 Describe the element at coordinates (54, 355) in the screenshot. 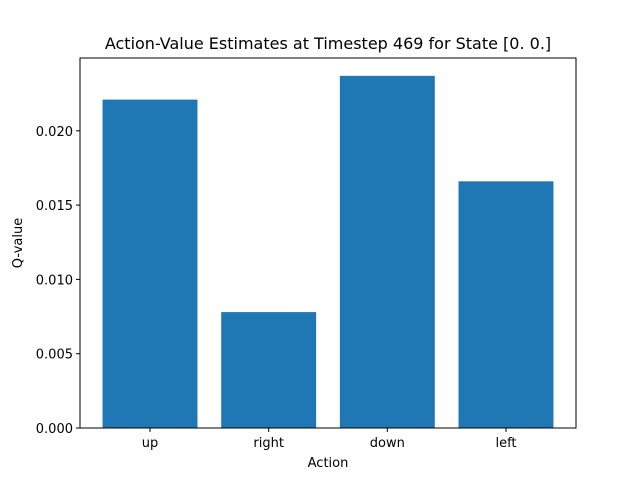

I see `y-tick-label: 0.005` at that location.